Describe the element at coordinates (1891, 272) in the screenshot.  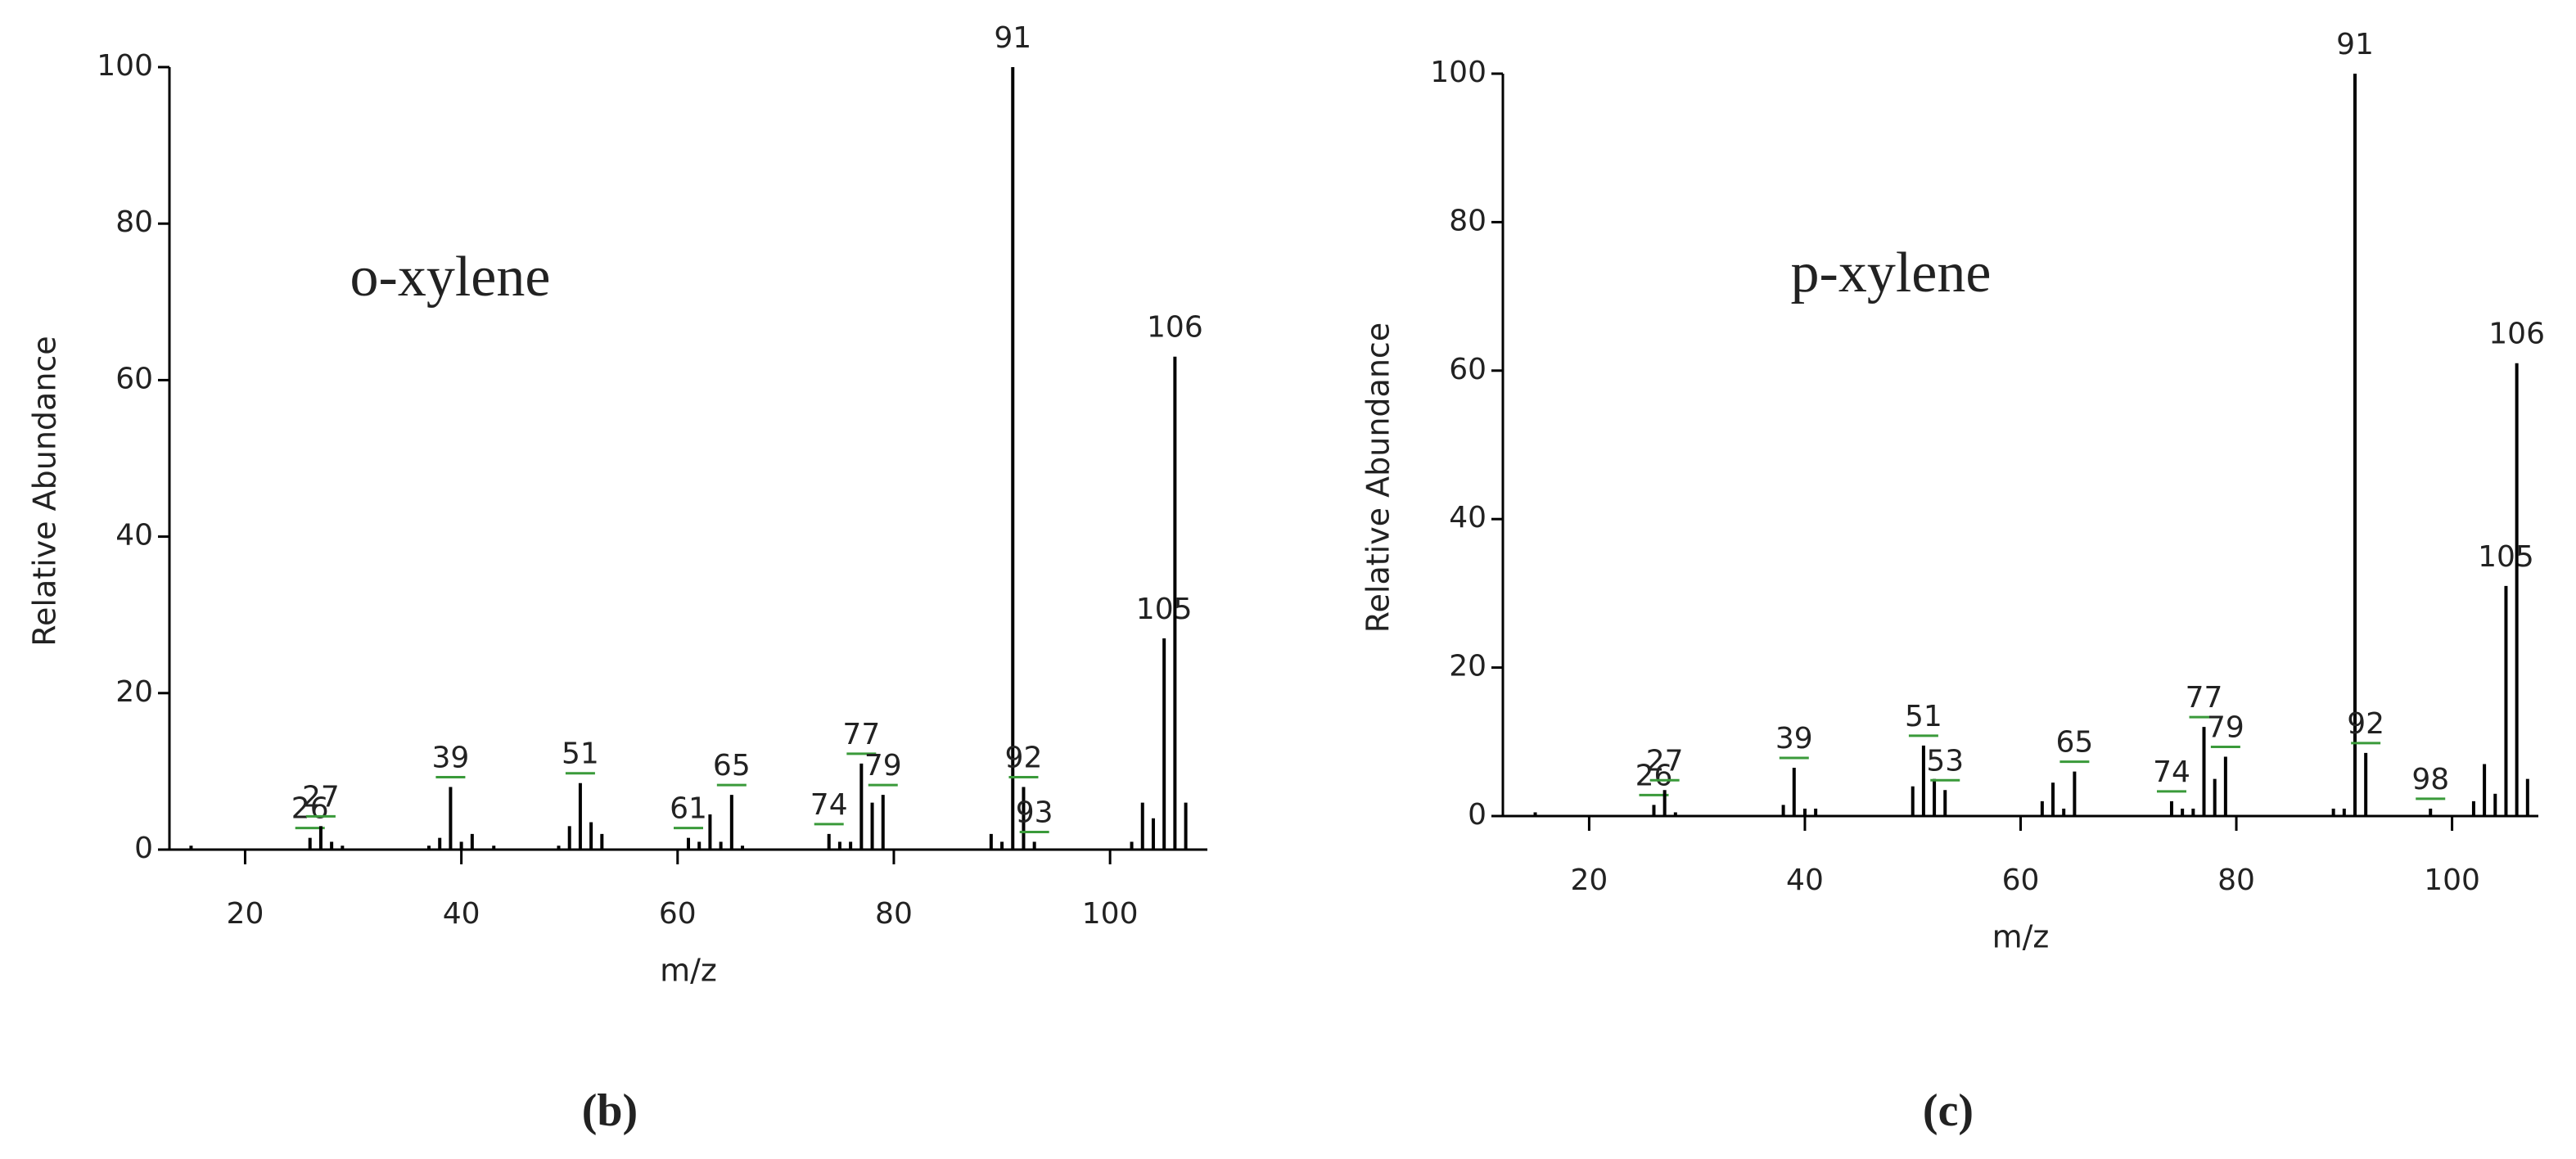
I see `compound-name: p-xylene` at that location.